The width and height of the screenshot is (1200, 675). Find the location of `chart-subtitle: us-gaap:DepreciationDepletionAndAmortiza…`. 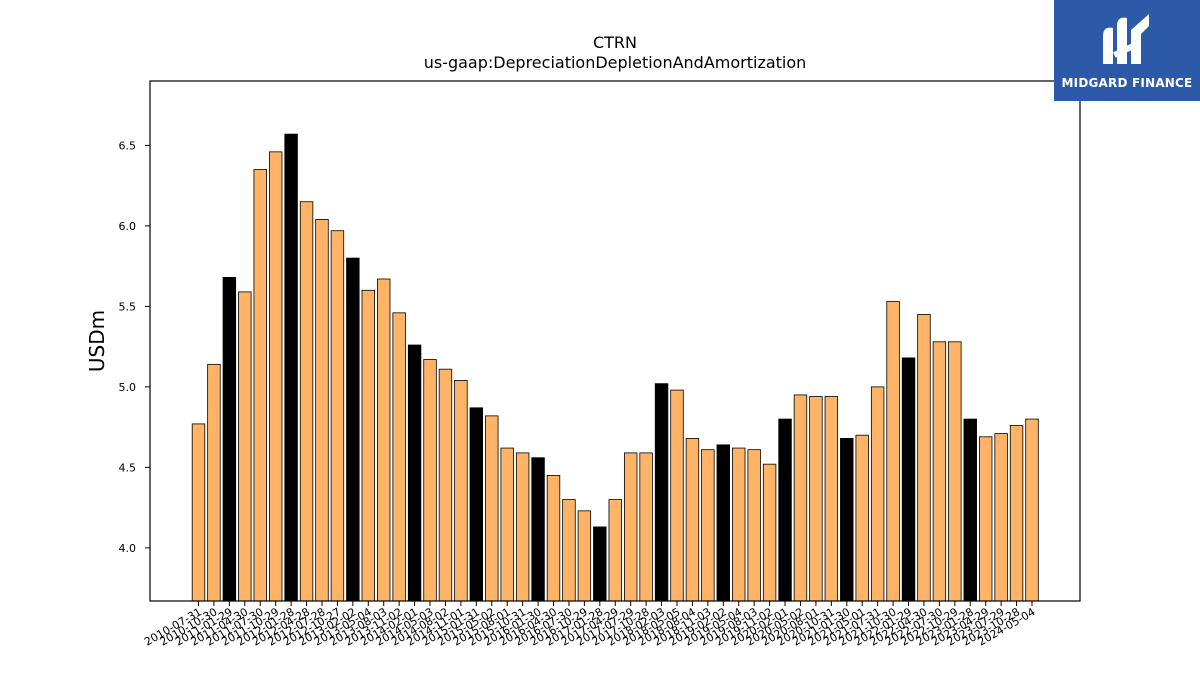

chart-subtitle: us-gaap:DepreciationDepletionAndAmortiza… is located at coordinates (615, 62).